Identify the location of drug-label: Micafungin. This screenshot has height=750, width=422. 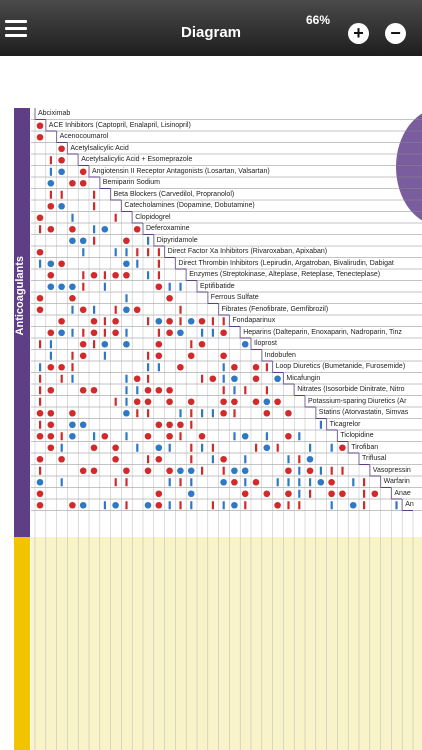
(303, 378).